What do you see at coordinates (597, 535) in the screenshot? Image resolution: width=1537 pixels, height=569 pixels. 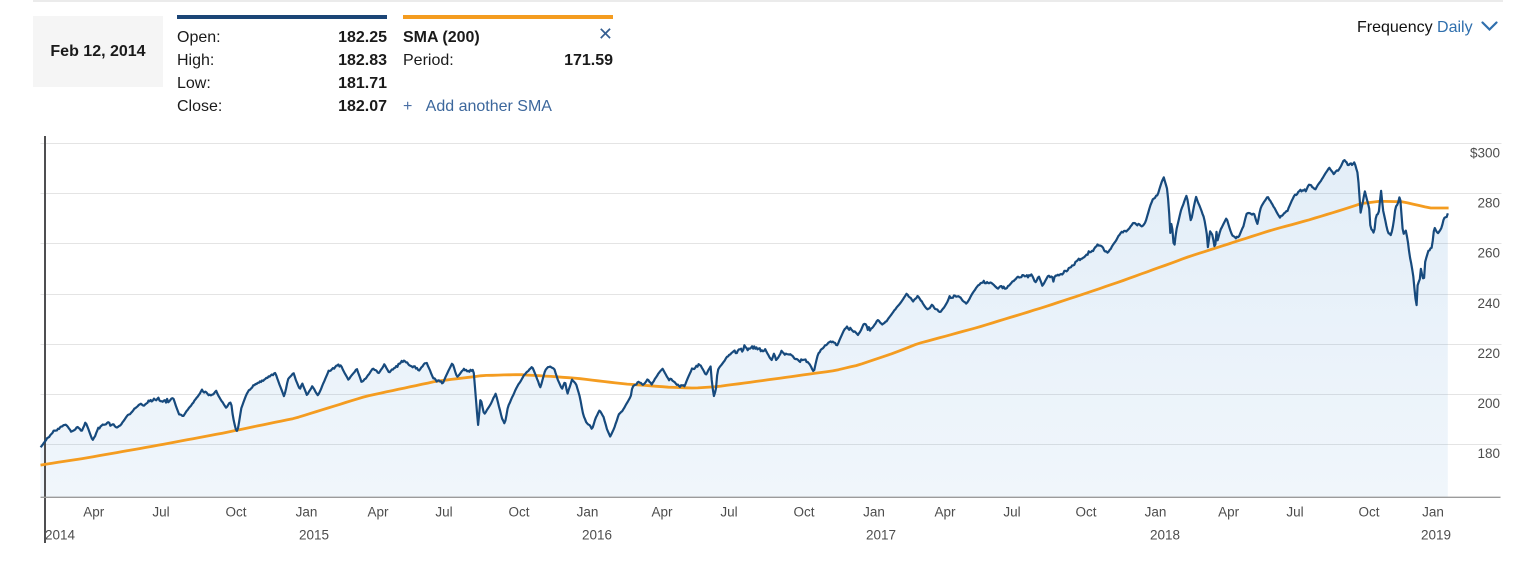 I see `svg-text: 2016` at bounding box center [597, 535].